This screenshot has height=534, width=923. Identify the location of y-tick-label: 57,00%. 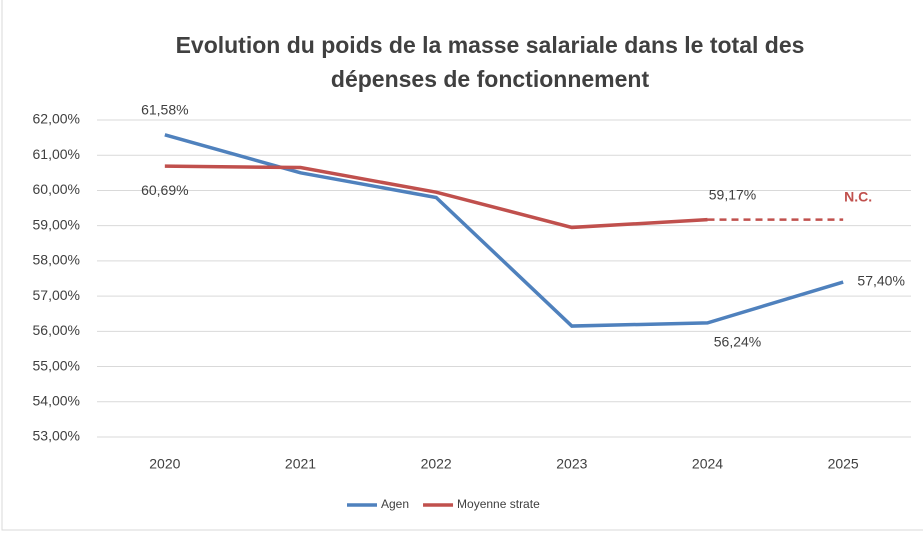
(56, 295).